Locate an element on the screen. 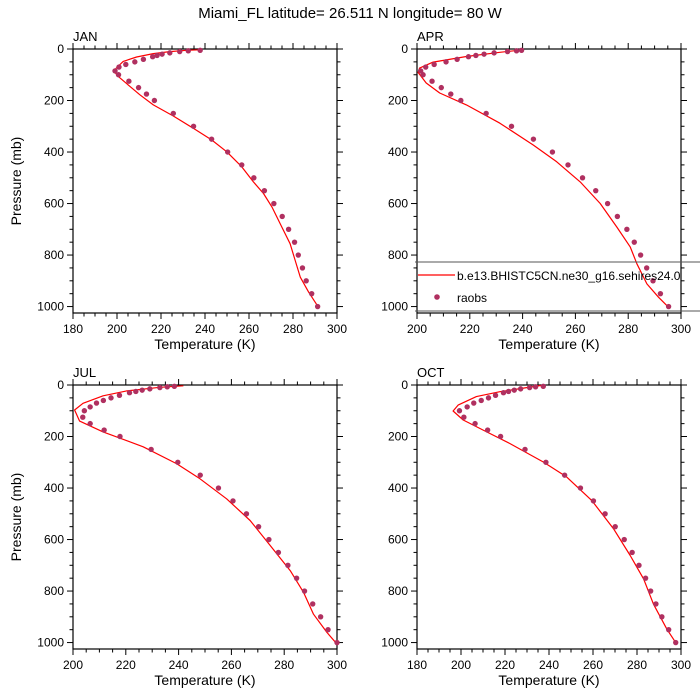 This screenshot has width=700, height=700. x-tick-label: 240 is located at coordinates (549, 665).